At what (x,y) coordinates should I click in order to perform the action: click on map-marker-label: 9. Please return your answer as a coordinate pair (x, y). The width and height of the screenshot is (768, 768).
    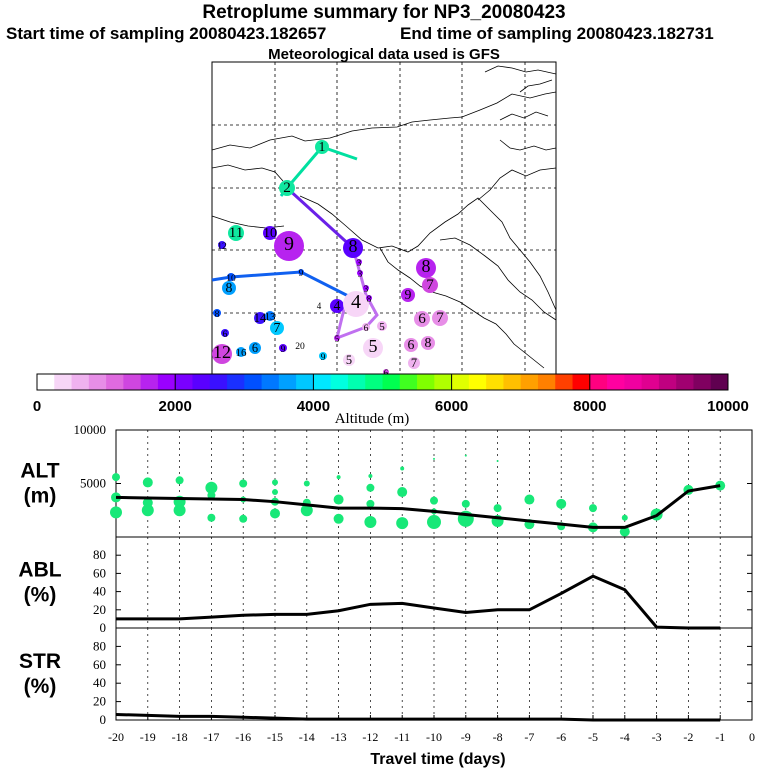
    Looking at the image, I should click on (301, 273).